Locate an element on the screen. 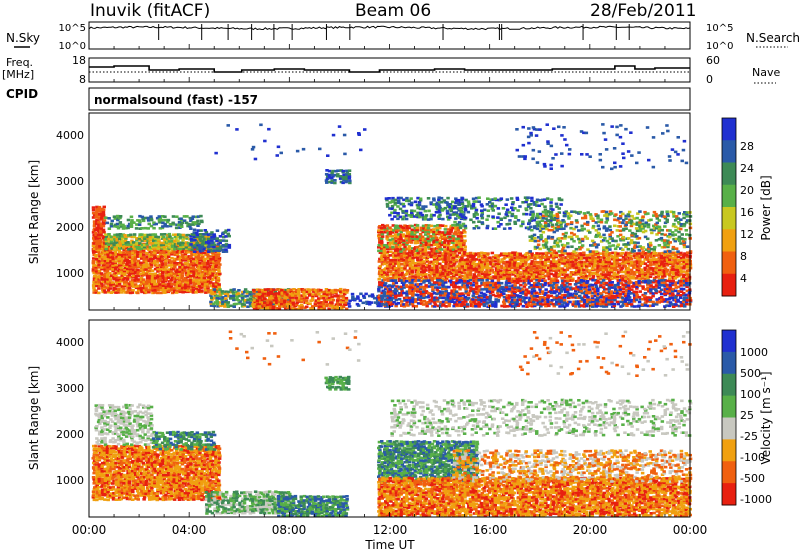 Image resolution: width=800 pixels, height=558 pixels. nsearch-label: N.Search is located at coordinates (773, 38).